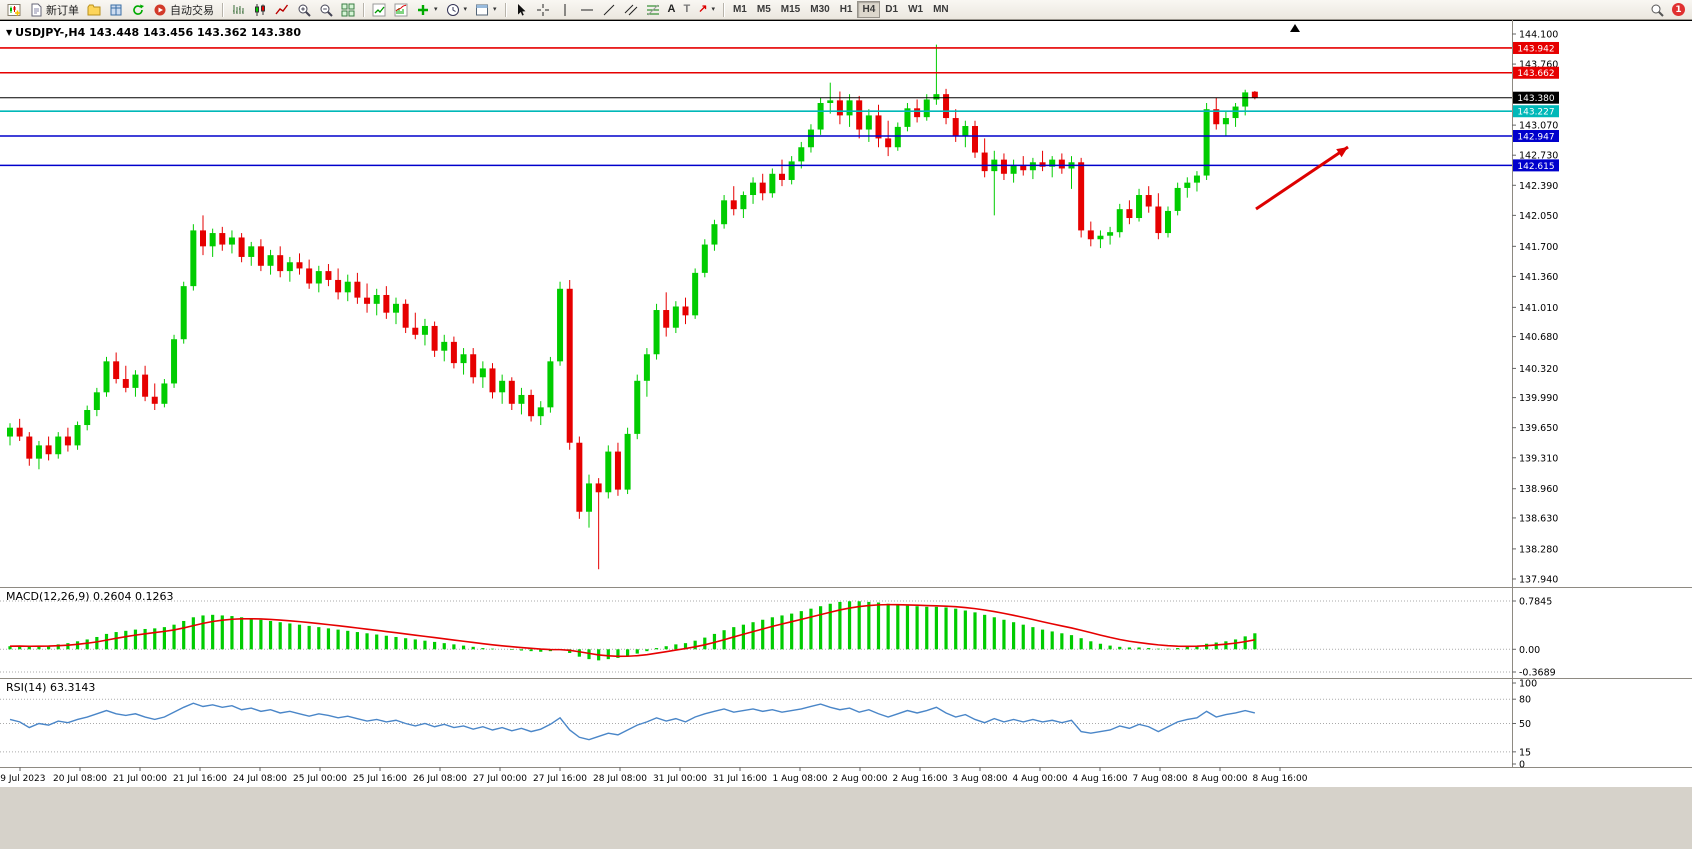 This screenshot has height=849, width=1692. What do you see at coordinates (1538, 186) in the screenshot?
I see `svg-text: 142.390` at bounding box center [1538, 186].